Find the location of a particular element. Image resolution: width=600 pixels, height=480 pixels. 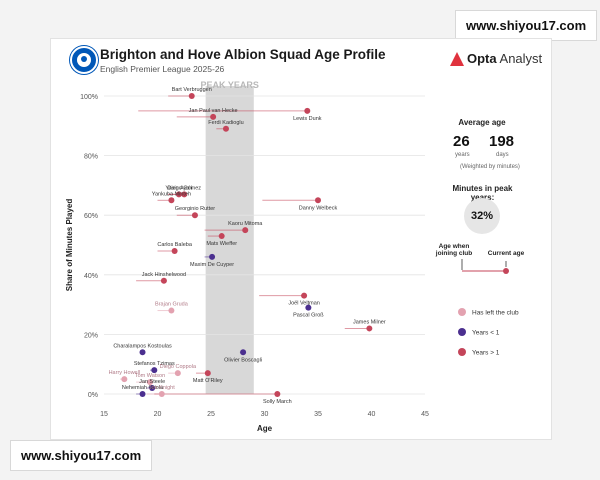

player-label-jack-hinshelwood: Jack Hinshelwood is located at coordinates (164, 275).